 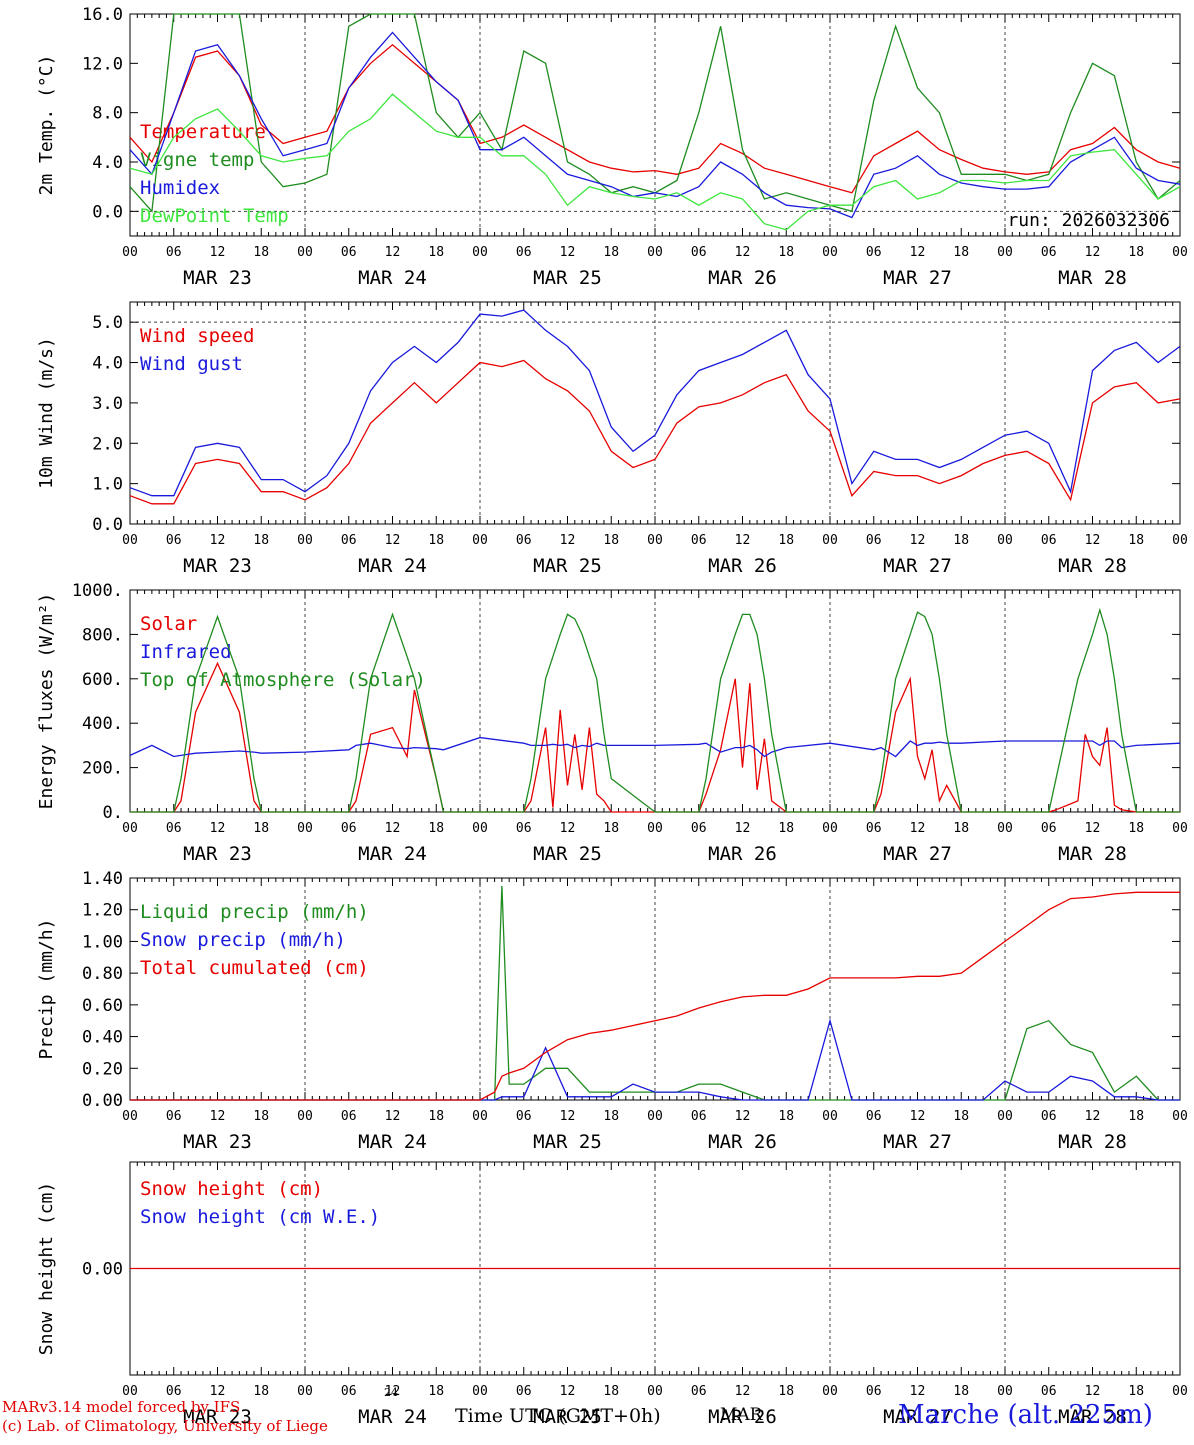 I want to click on temp-day-label: MAR 28, so click(x=1092, y=278).